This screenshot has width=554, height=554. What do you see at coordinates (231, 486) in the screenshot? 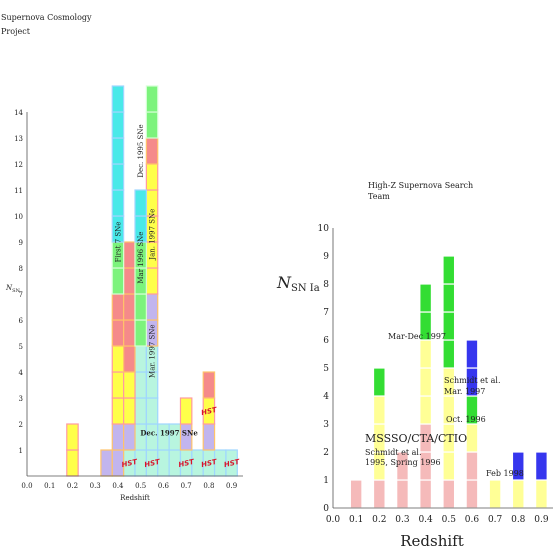
I see `x-tick-label: 0.9` at bounding box center [231, 486].